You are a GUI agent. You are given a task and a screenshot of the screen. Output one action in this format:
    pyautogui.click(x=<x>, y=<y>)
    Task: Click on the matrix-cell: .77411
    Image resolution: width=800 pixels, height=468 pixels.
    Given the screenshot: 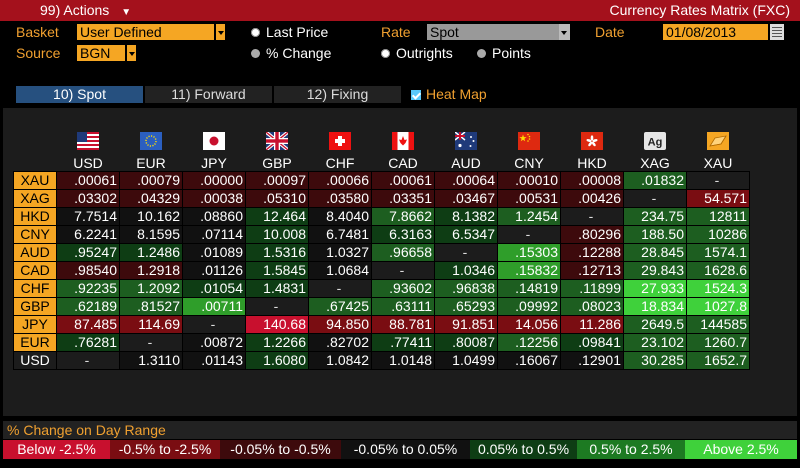 What is the action you would take?
    pyautogui.click(x=403, y=342)
    